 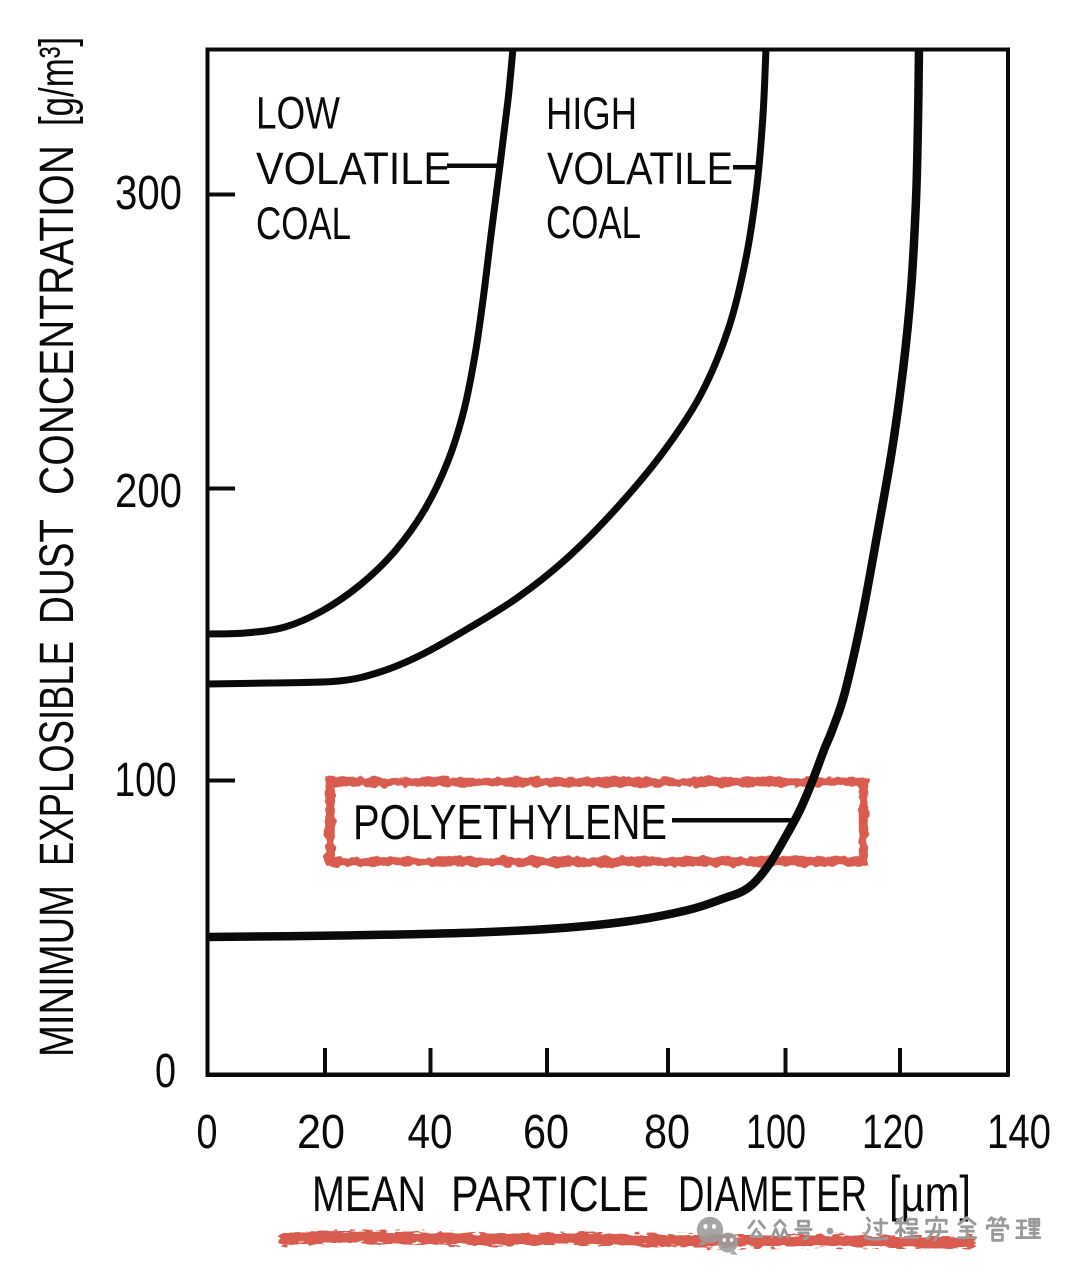 I want to click on svg-text: 300, so click(x=148, y=193).